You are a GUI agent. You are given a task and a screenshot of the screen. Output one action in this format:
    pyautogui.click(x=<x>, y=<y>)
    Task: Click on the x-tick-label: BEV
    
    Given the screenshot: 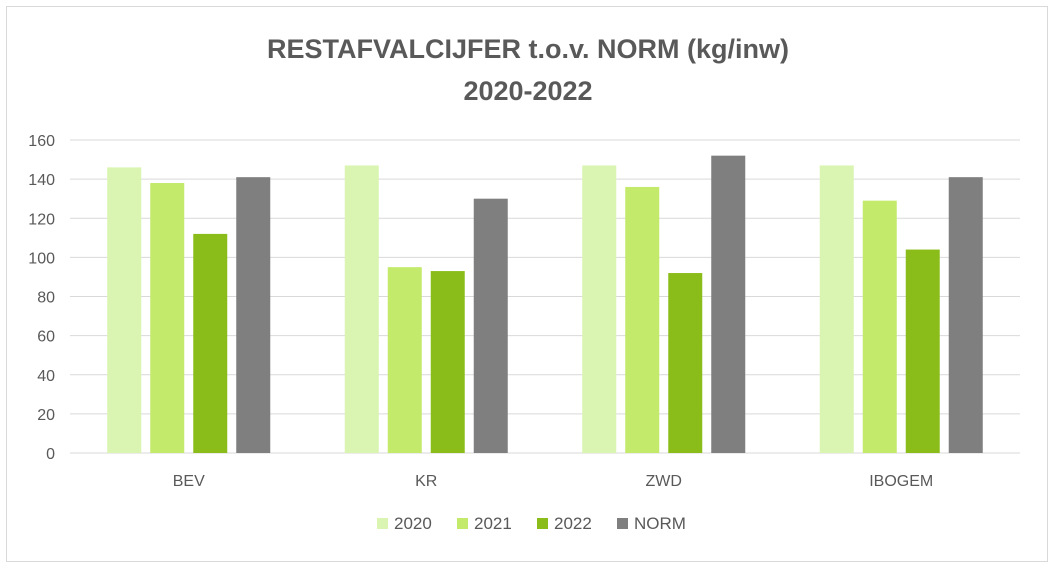 What is the action you would take?
    pyautogui.click(x=189, y=481)
    